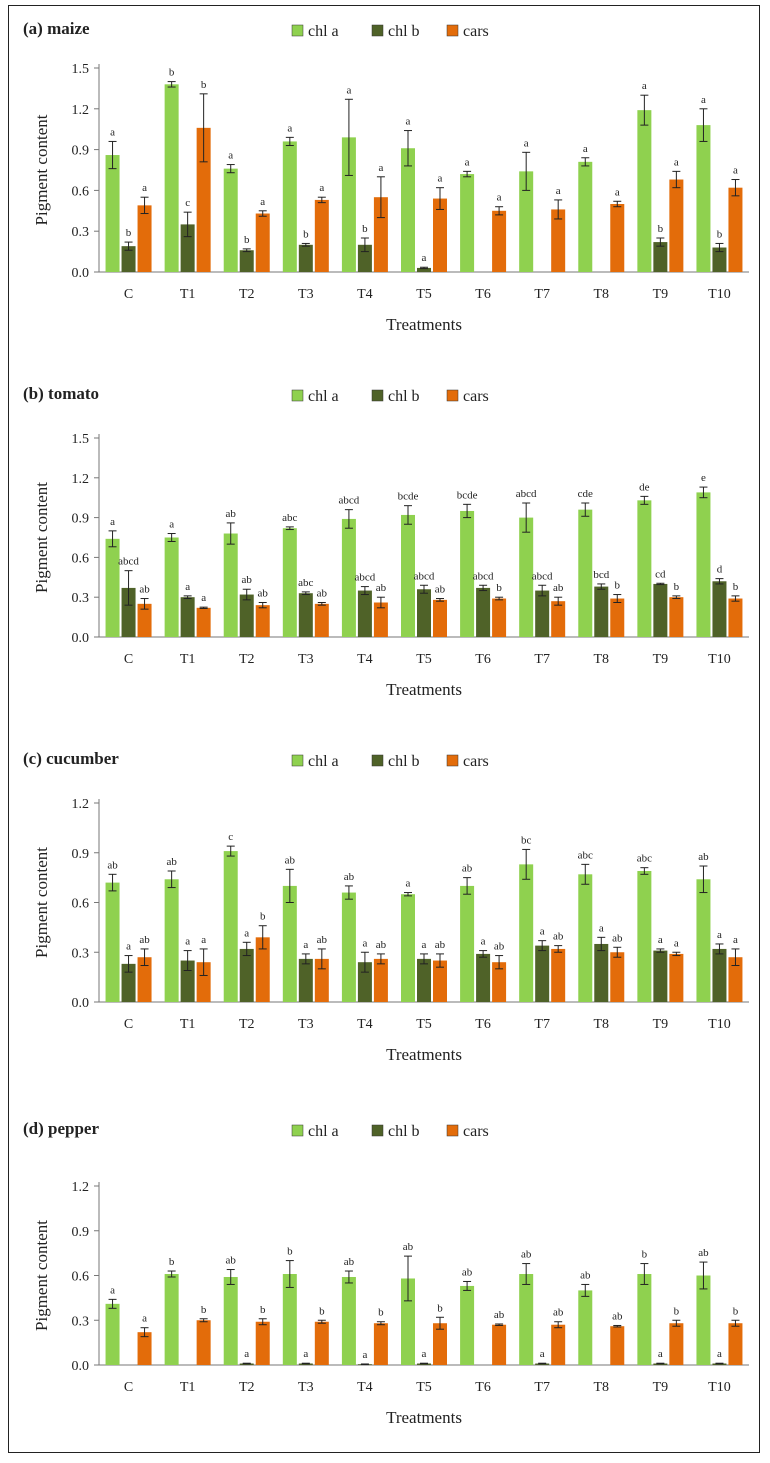 This screenshot has height=1463, width=770. Describe the element at coordinates (467, 761) in the screenshot. I see `legend-item: cars` at that location.